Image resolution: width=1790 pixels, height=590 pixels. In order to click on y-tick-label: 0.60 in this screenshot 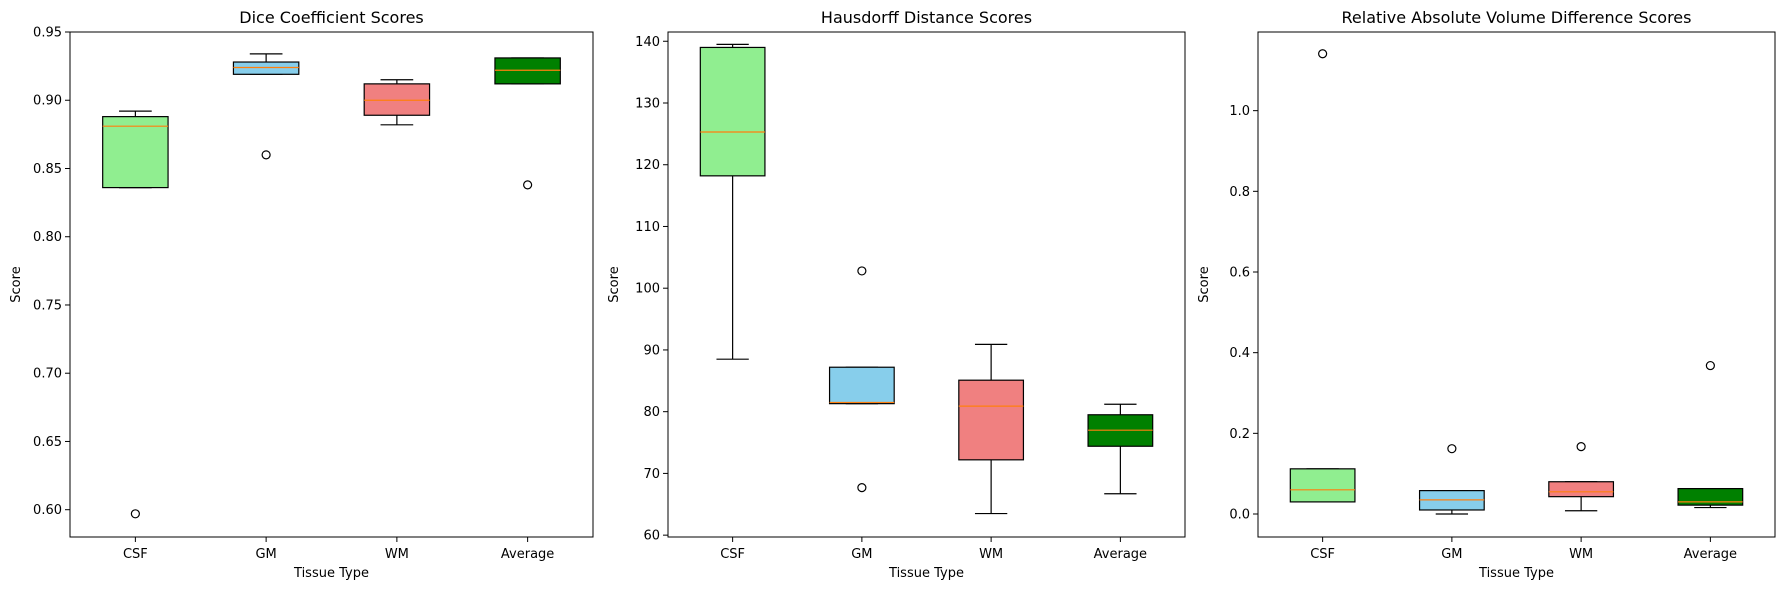, I will do `click(47, 510)`.